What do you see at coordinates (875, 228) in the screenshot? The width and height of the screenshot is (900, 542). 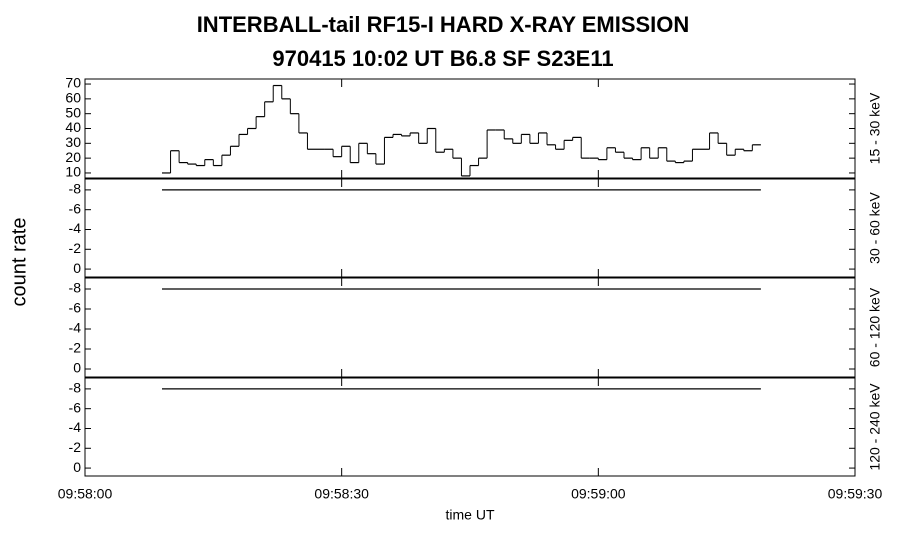 I see `panel-label: 30 - 60 keV` at bounding box center [875, 228].